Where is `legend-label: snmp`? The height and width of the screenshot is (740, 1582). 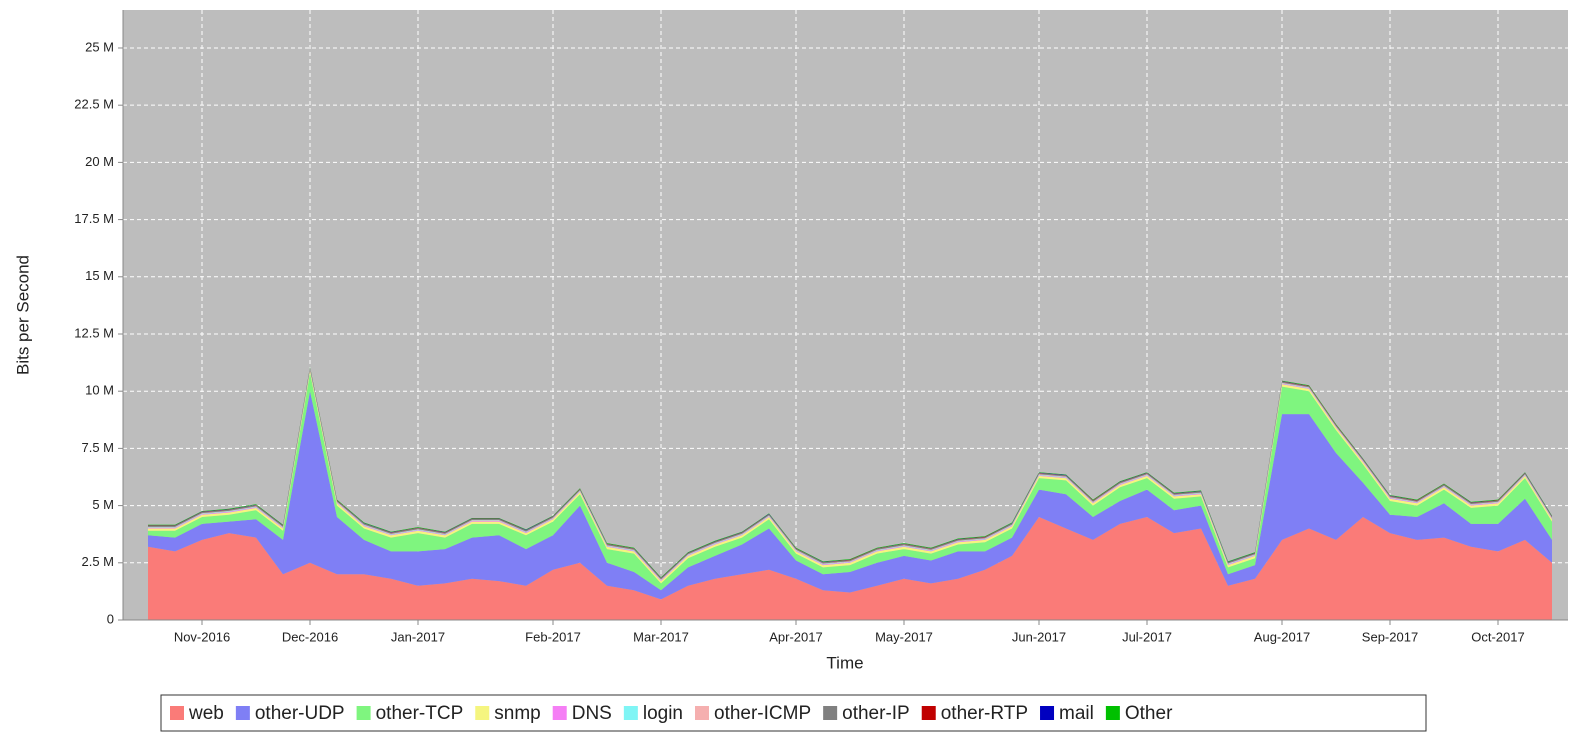
legend-label: snmp is located at coordinates (517, 713).